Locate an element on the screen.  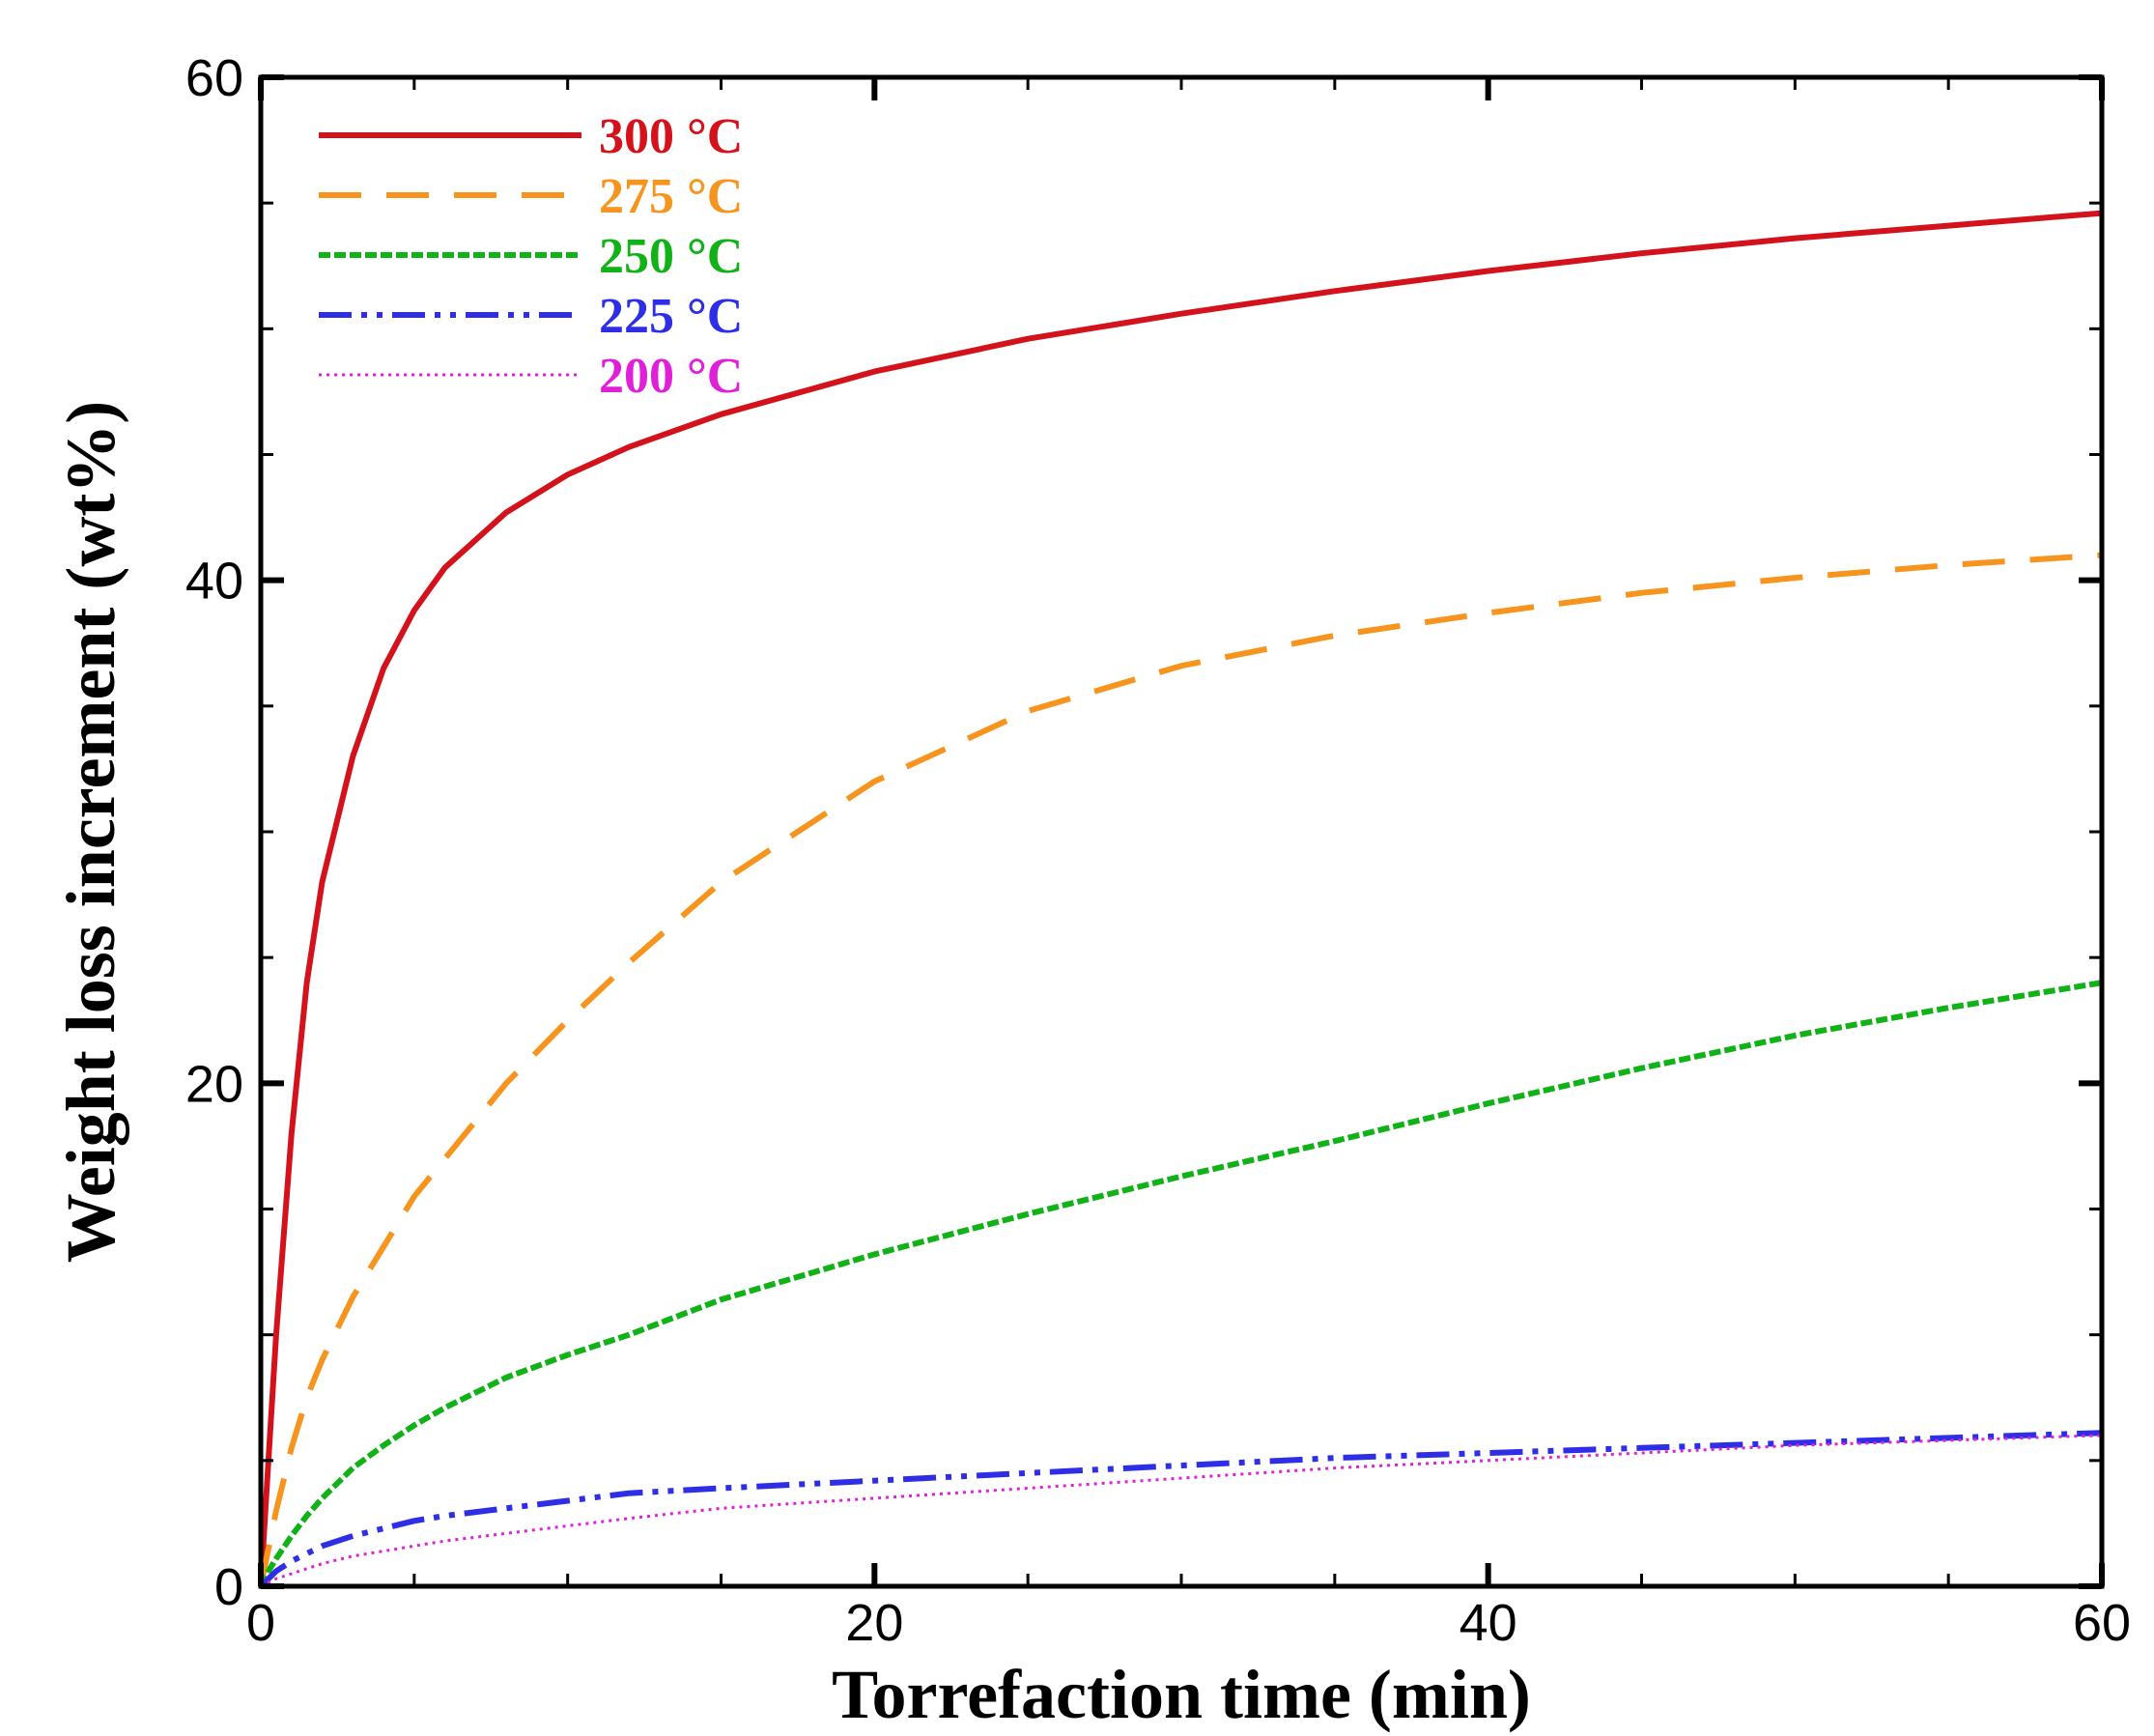
legend-label-250: 250 °C is located at coordinates (671, 256).